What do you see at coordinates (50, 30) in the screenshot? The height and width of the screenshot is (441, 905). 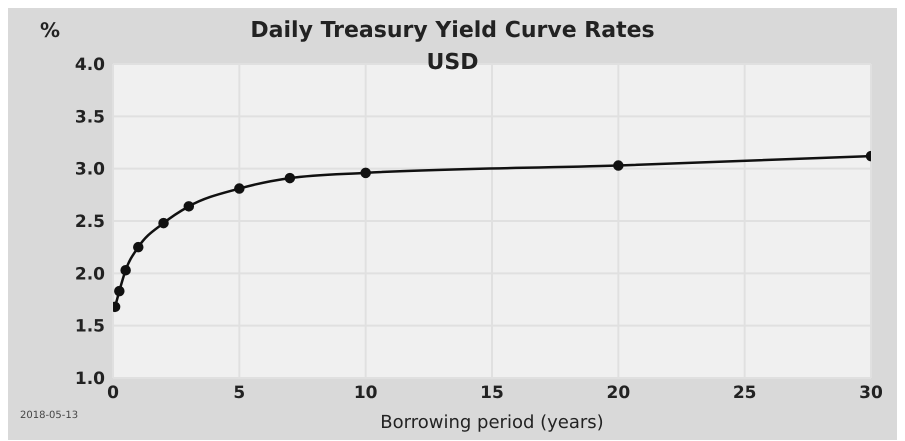 I see `y-axis-title: %` at bounding box center [50, 30].